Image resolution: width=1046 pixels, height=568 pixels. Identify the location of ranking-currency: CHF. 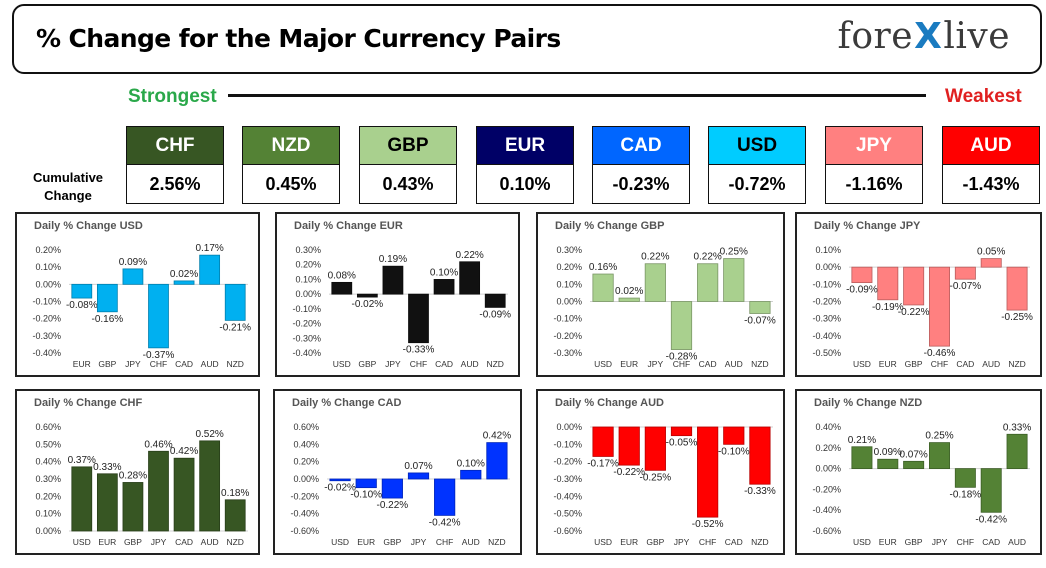
(175, 146).